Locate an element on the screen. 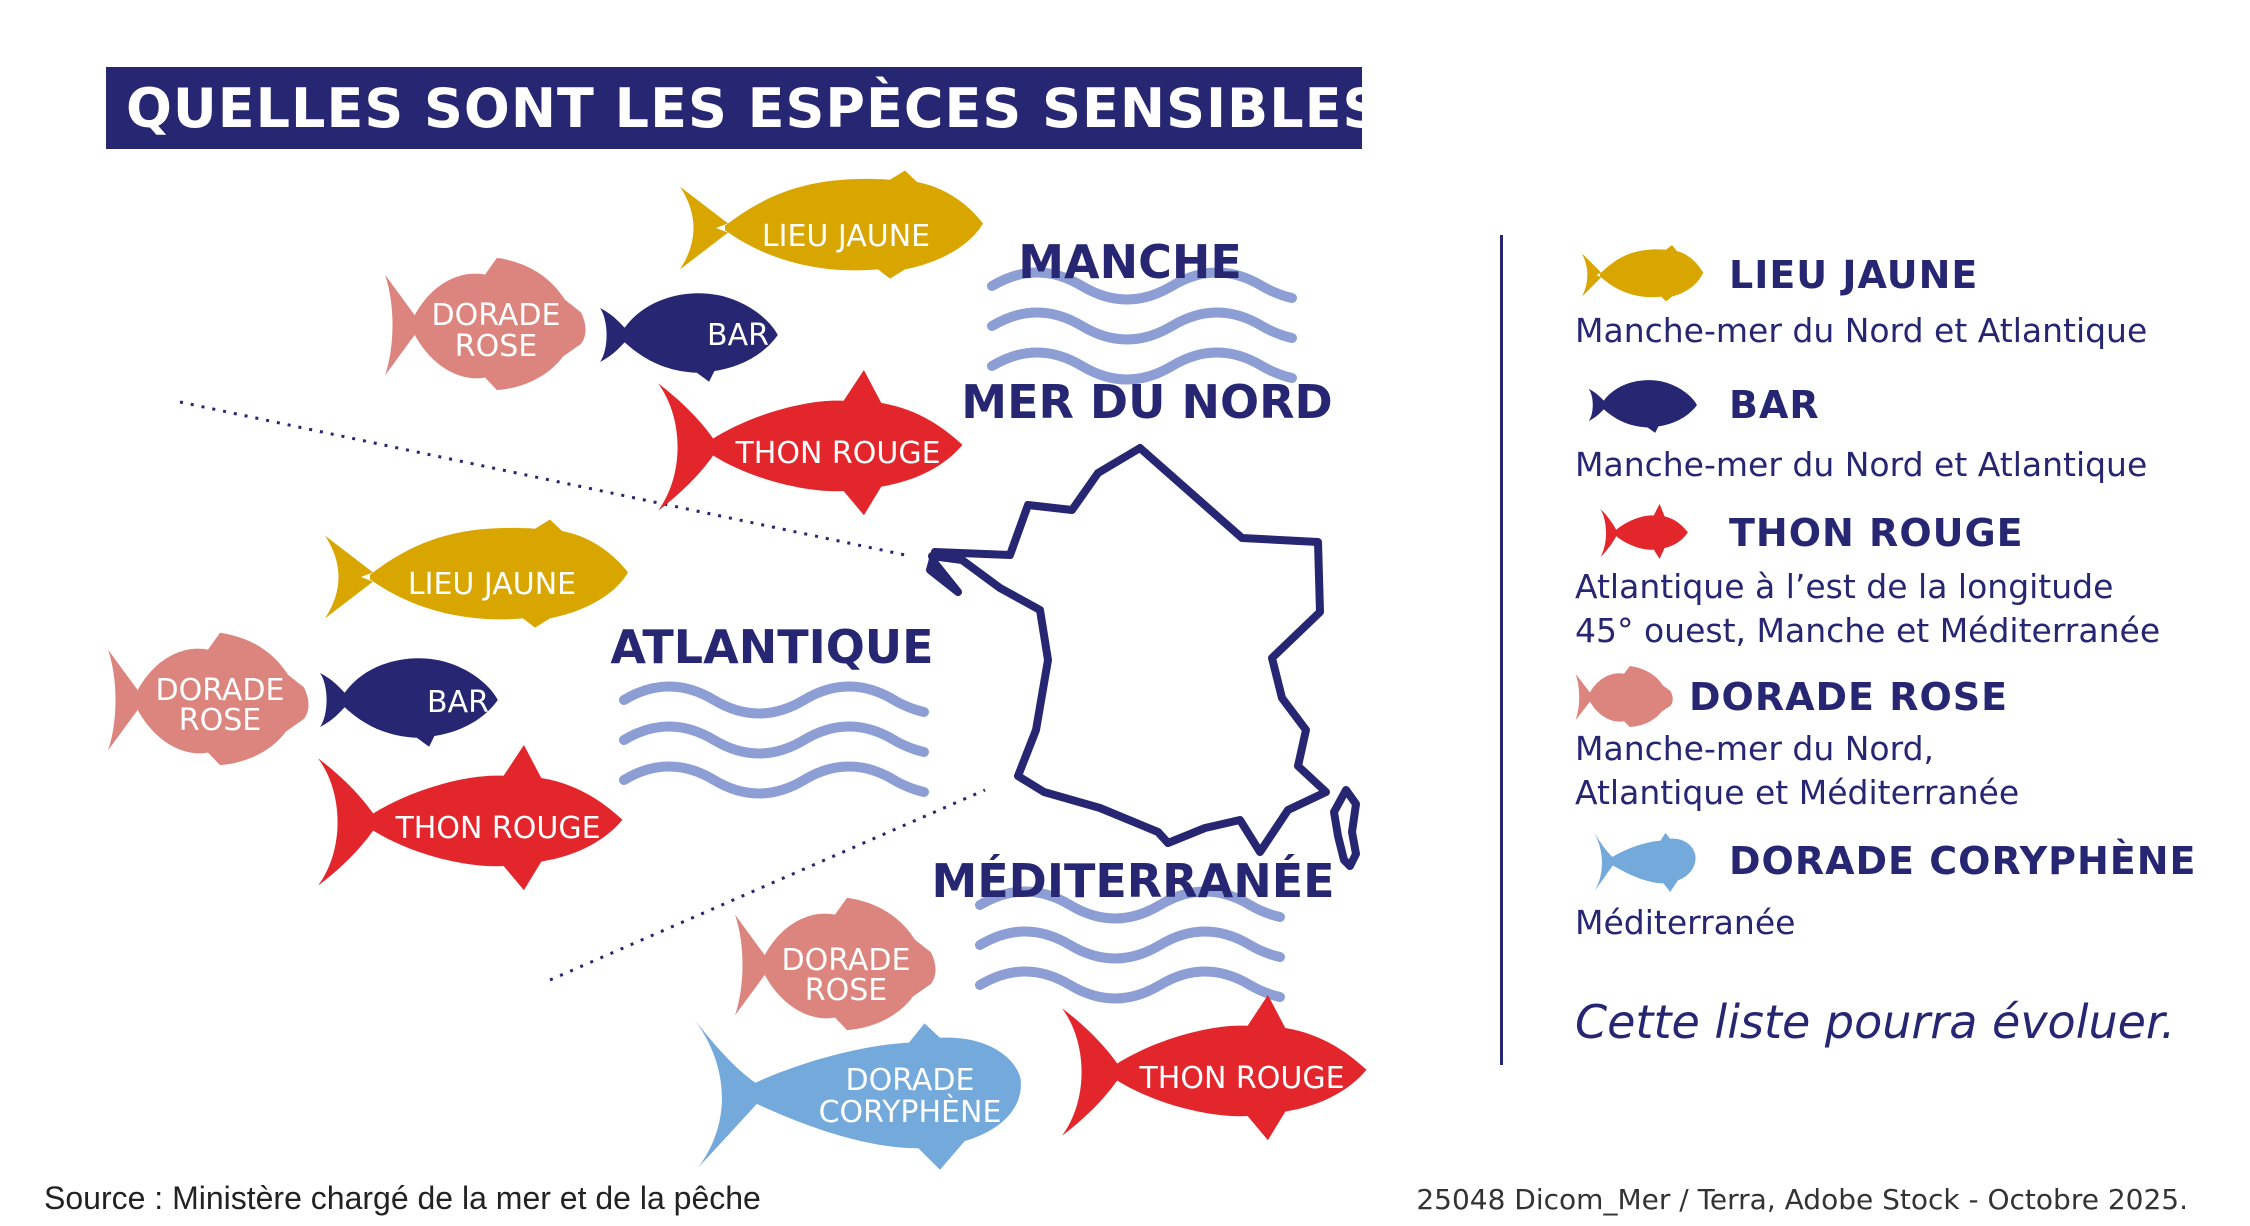 Image resolution: width=2250 pixels, height=1226 pixels. fish-dorade-rose-atlantique: DORADE ROSE is located at coordinates (208, 699).